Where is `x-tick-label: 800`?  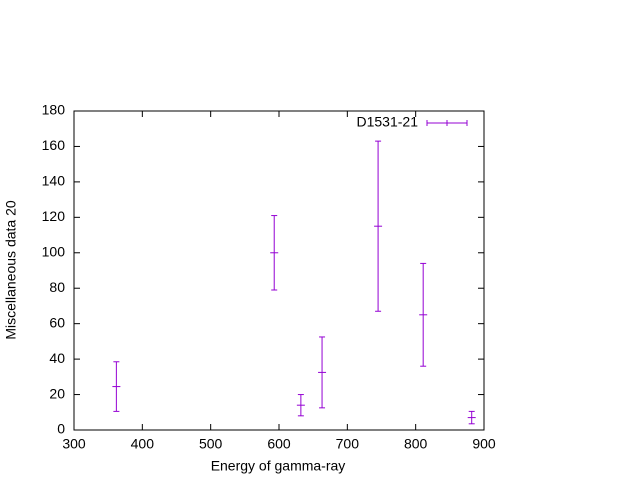
x-tick-label: 800 is located at coordinates (416, 444).